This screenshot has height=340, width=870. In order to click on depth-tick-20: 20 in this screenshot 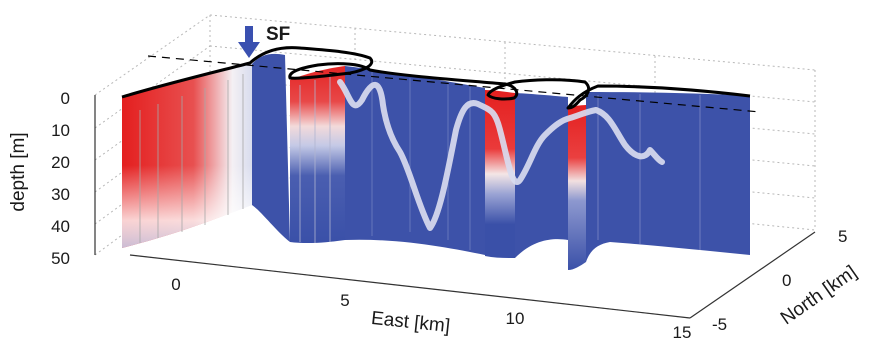, I will do `click(60, 162)`.